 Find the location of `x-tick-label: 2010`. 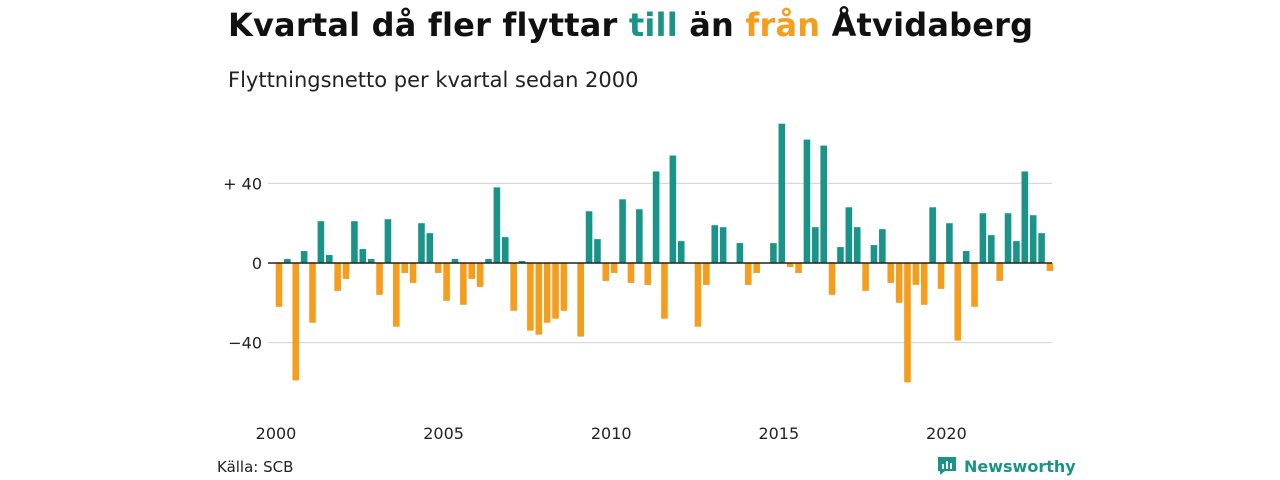

x-tick-label: 2010 is located at coordinates (611, 433).